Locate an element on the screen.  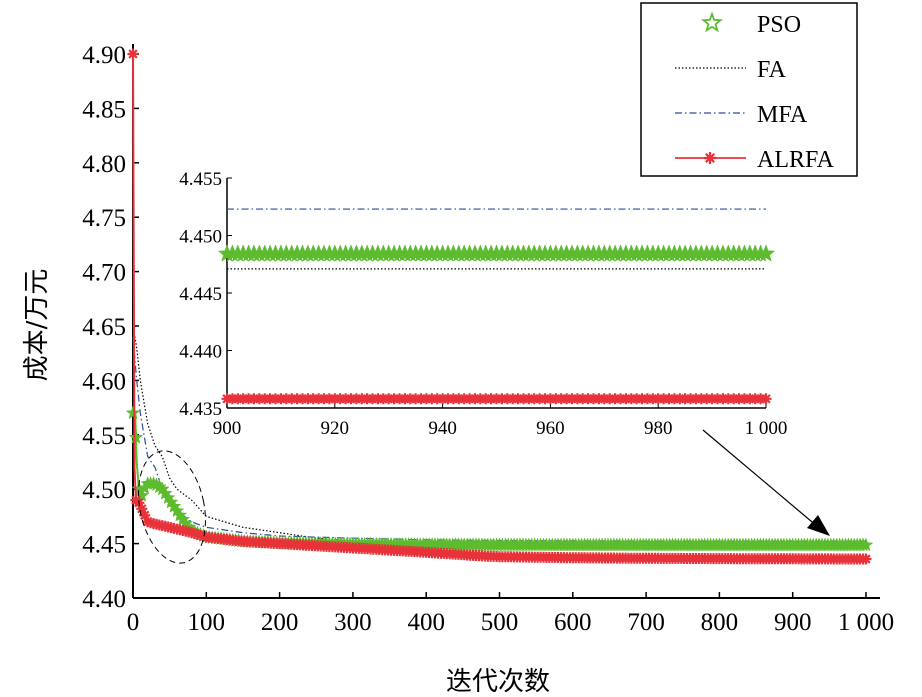
y-tick-label: 4.65 is located at coordinates (104, 327).